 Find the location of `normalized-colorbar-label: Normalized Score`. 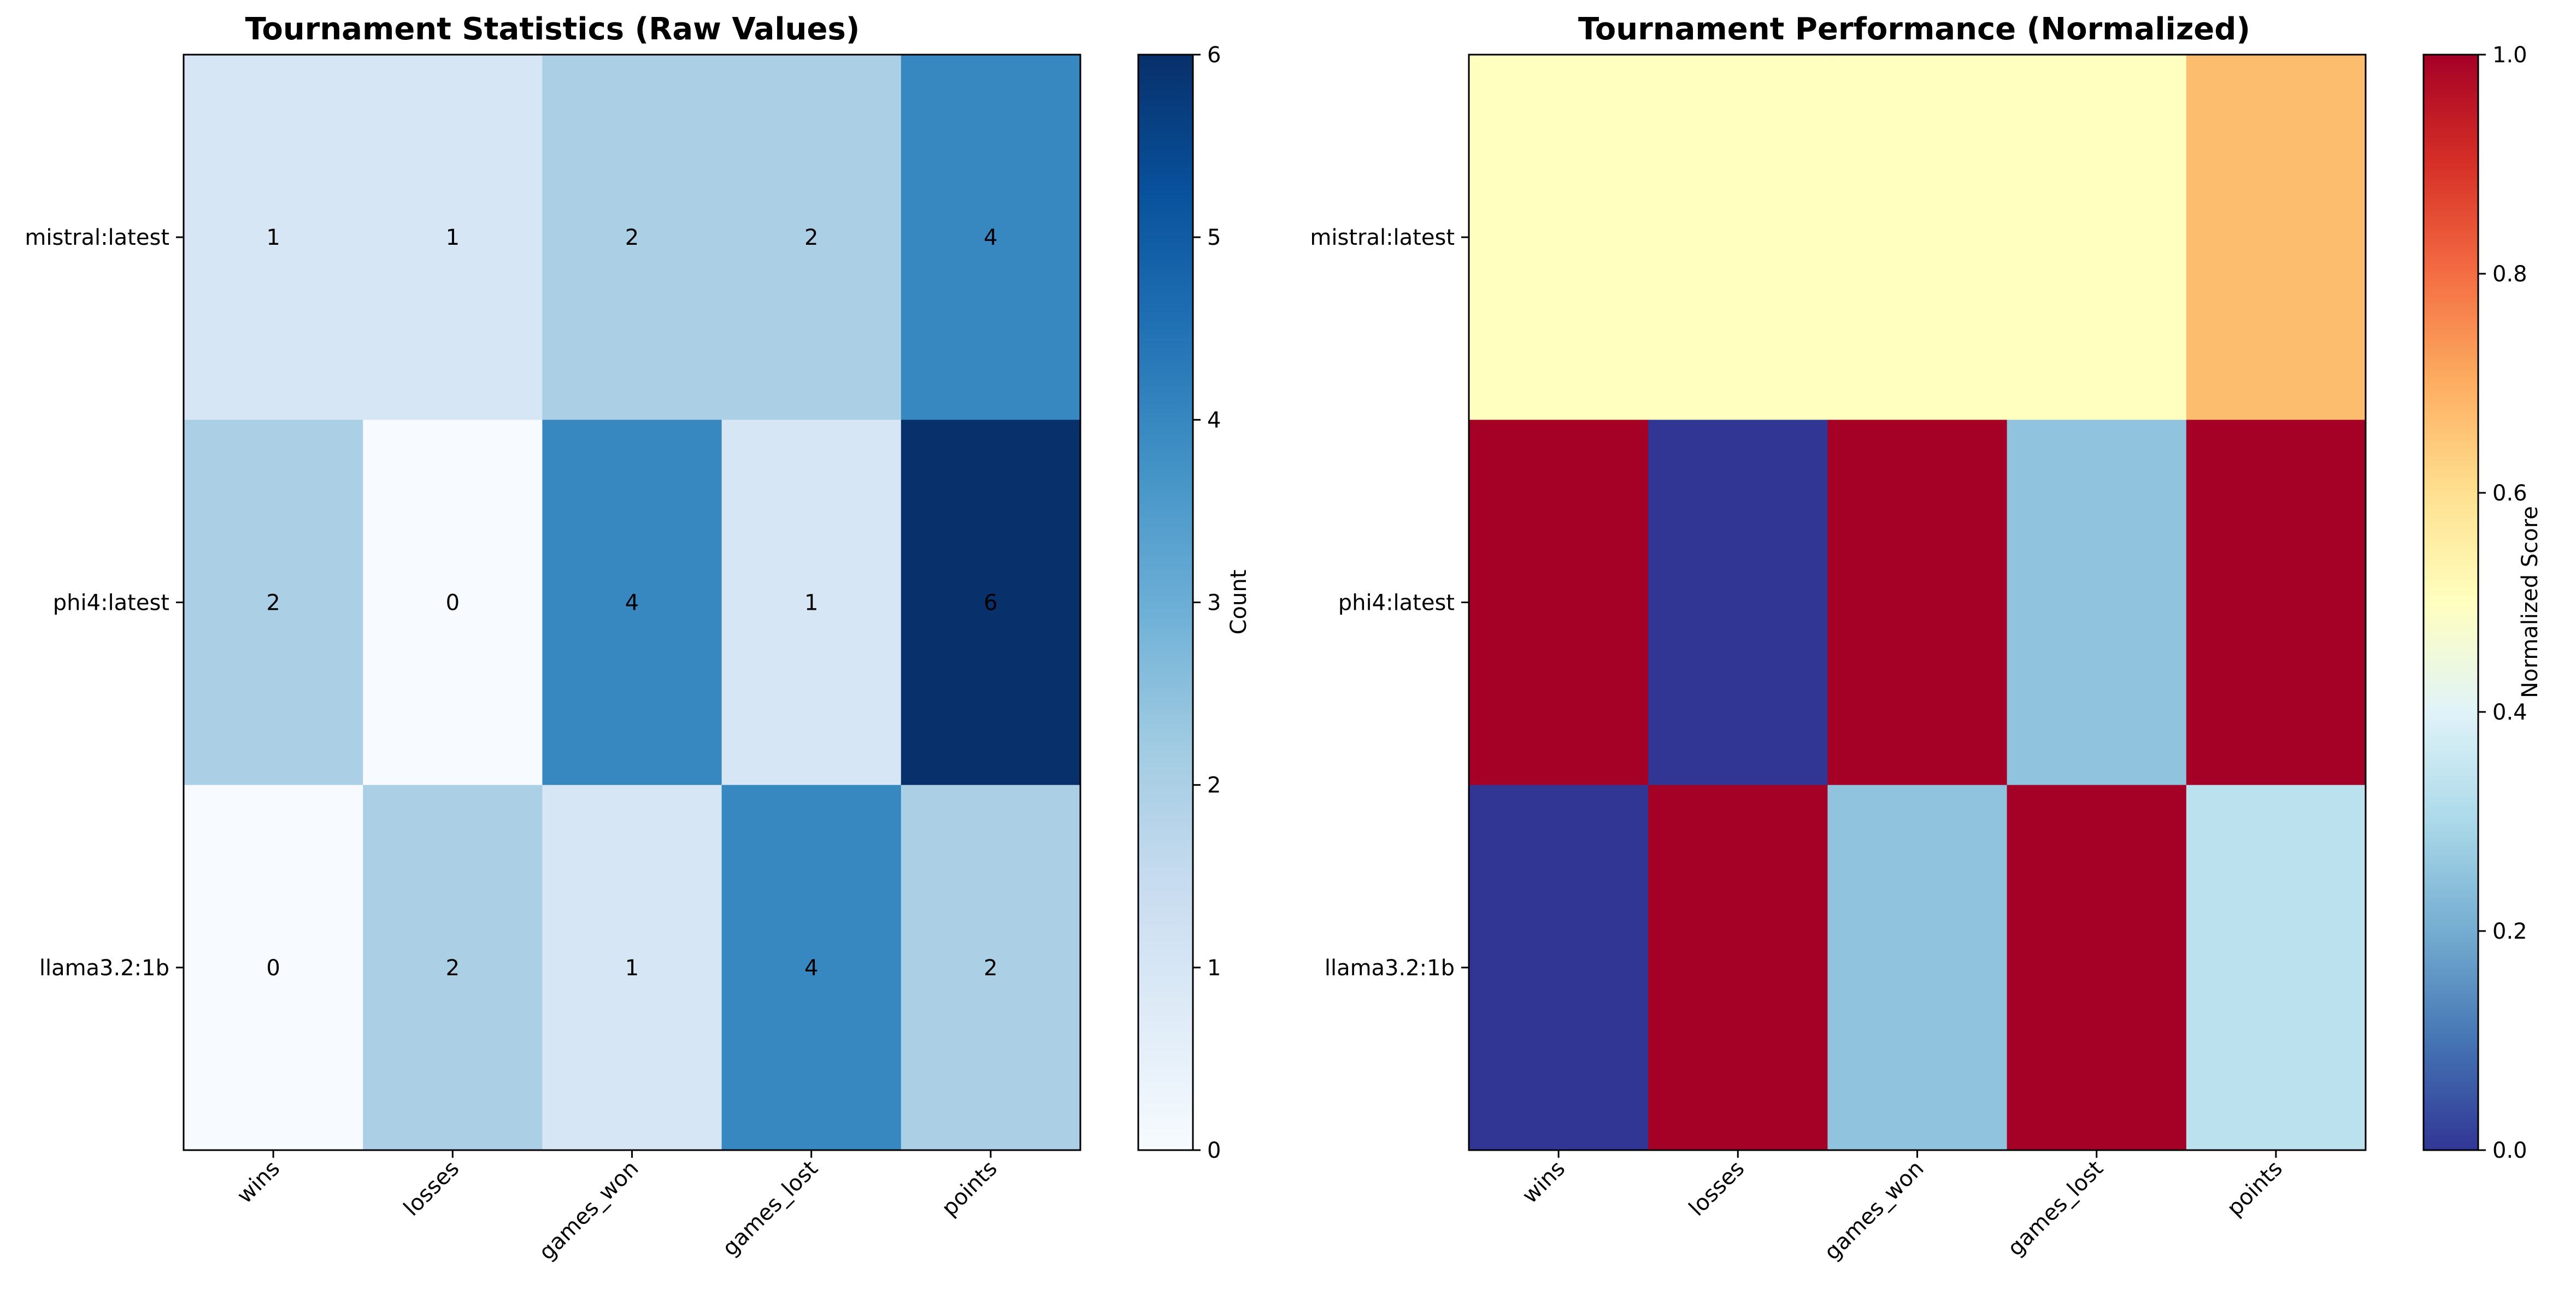

normalized-colorbar-label: Normalized Score is located at coordinates (2530, 602).